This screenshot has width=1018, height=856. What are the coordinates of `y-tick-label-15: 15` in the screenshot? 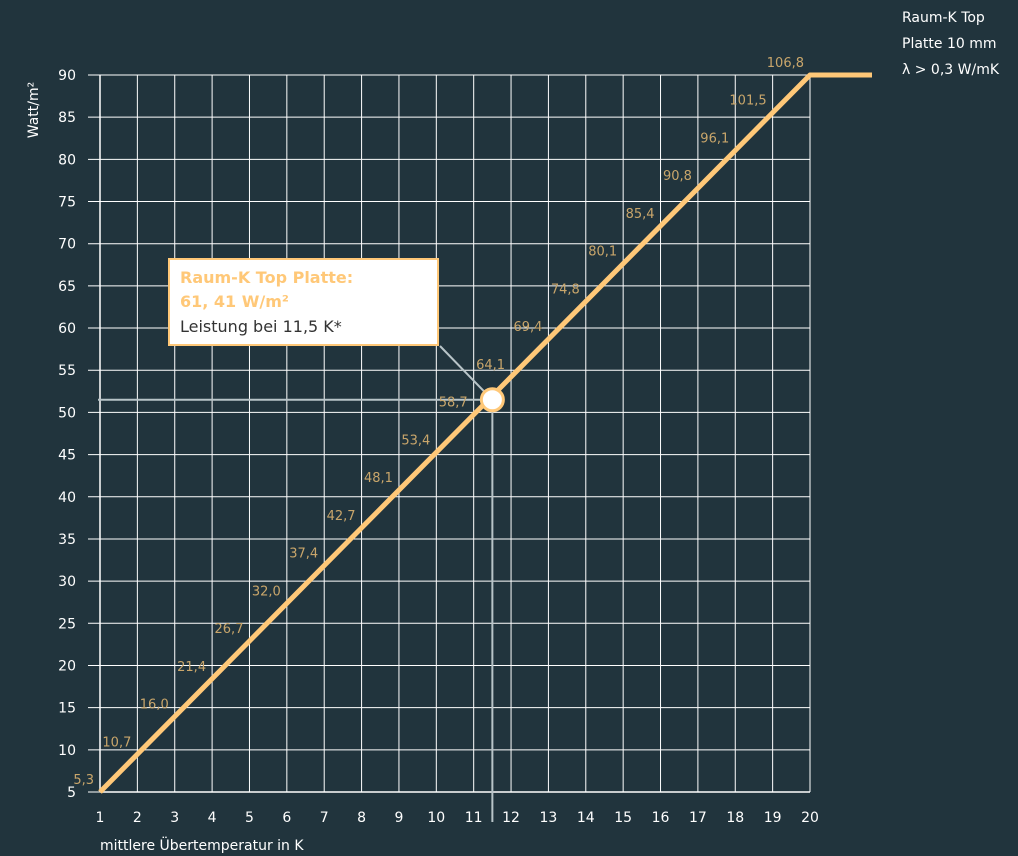 It's located at (67, 709).